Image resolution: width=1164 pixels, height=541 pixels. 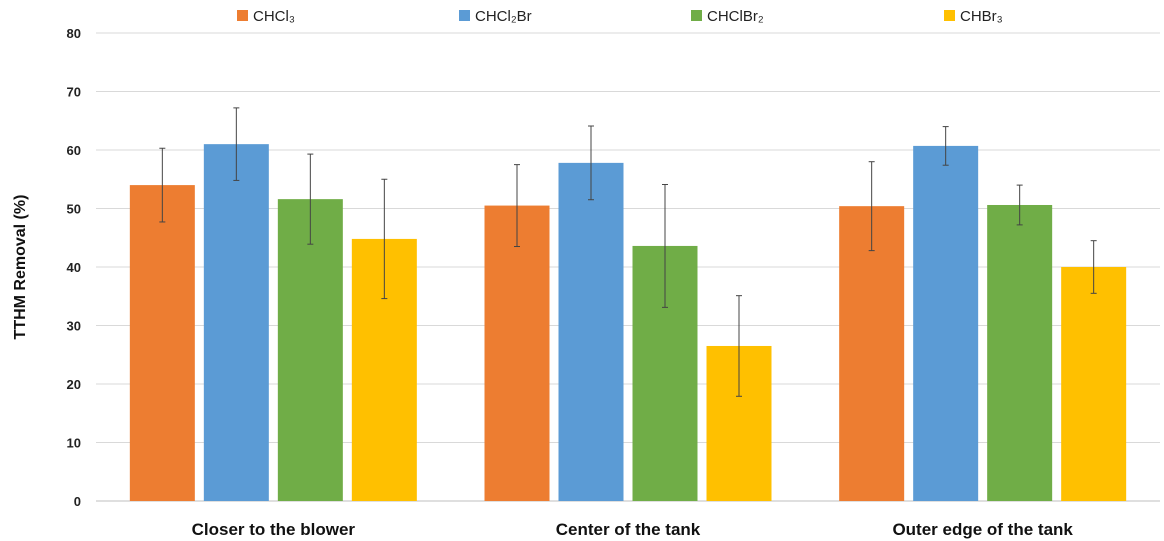 What do you see at coordinates (74, 209) in the screenshot?
I see `y-tick-label: 50` at bounding box center [74, 209].